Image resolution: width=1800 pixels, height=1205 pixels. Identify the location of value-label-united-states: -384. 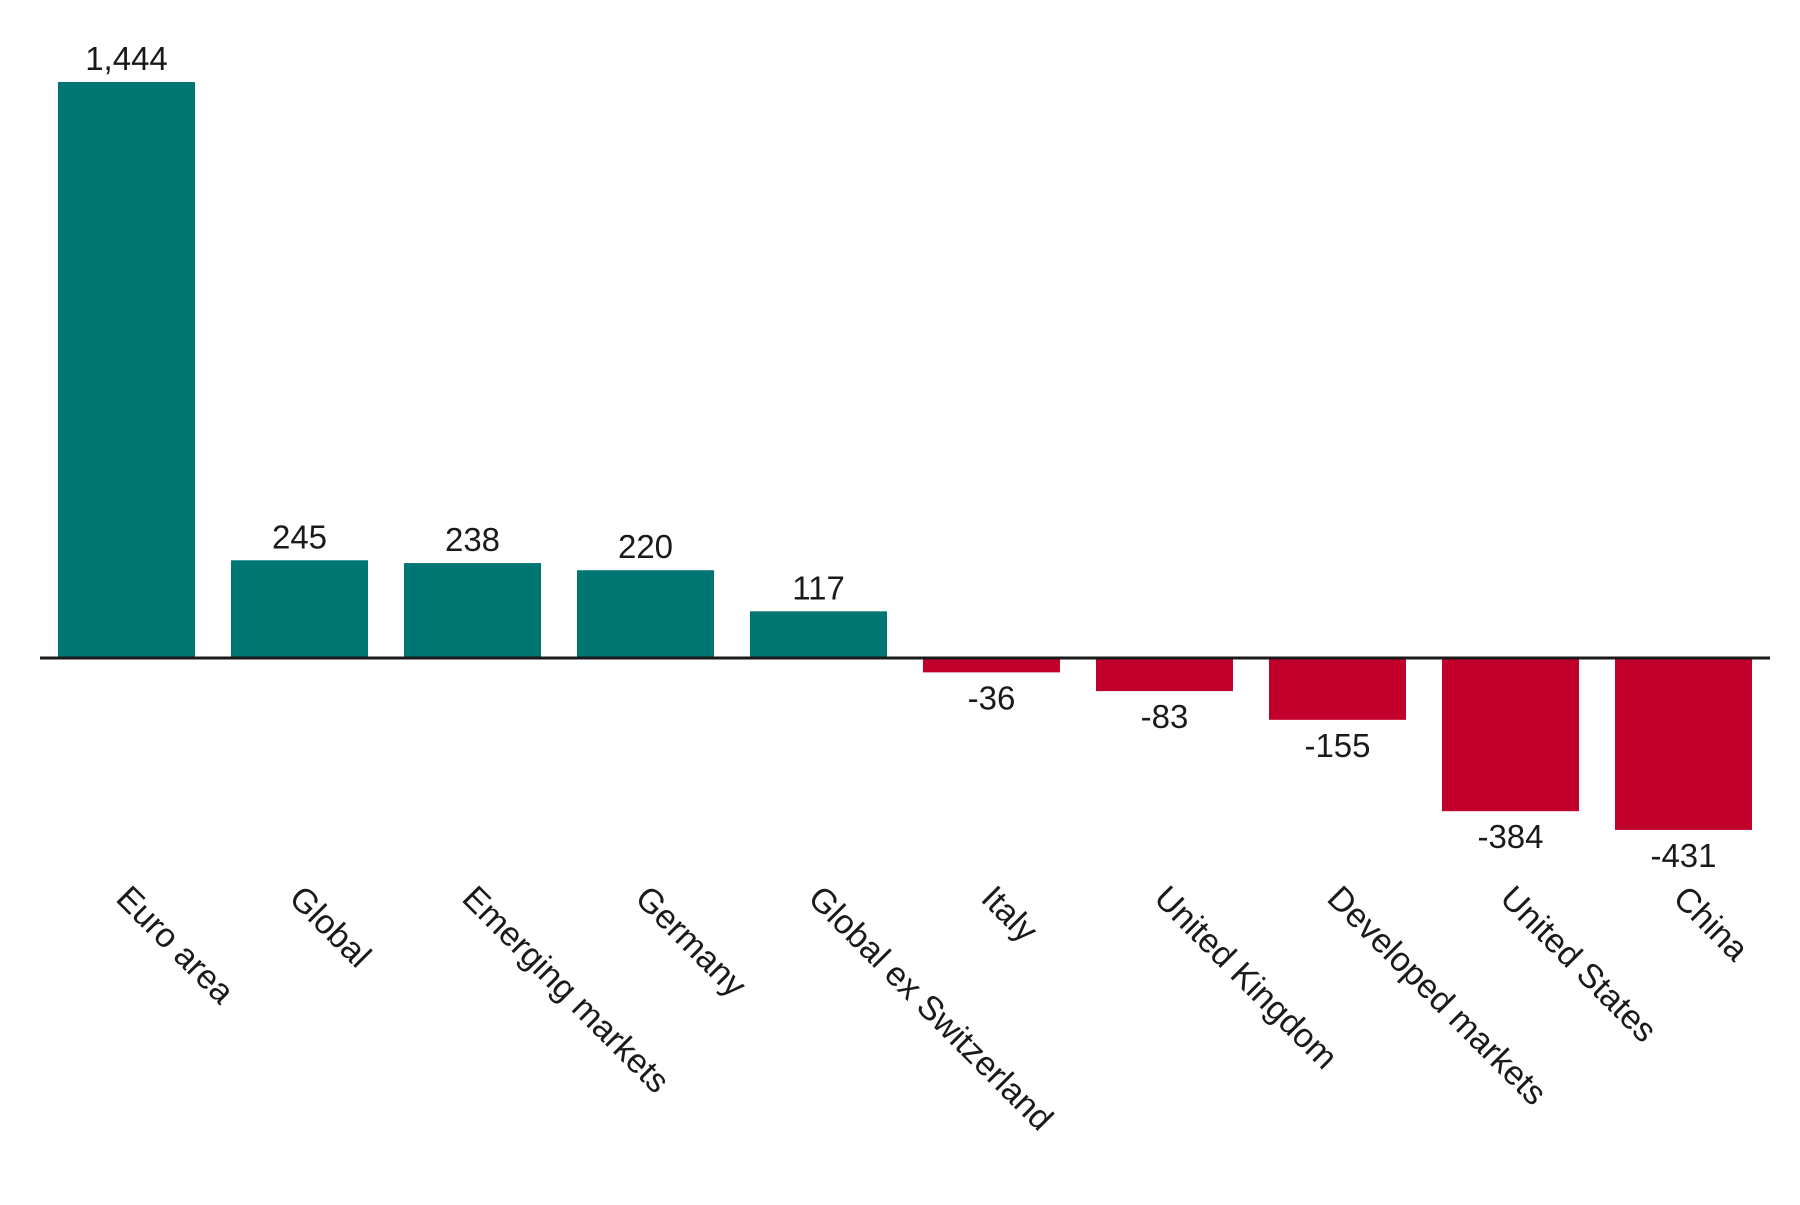
(1510, 836).